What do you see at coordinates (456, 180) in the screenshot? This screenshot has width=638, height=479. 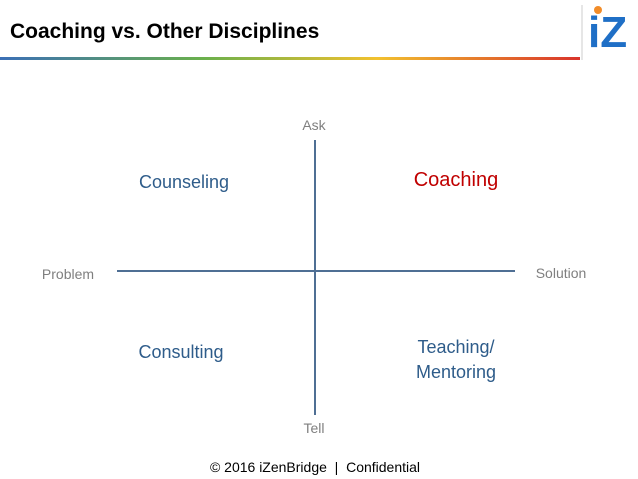 I see `quadrant-label: Coaching` at bounding box center [456, 180].